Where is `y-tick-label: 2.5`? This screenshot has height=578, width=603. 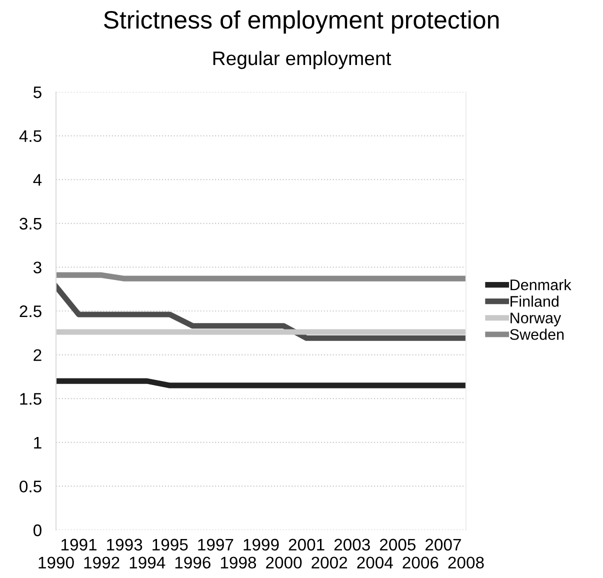 y-tick-label: 2.5 is located at coordinates (31, 311).